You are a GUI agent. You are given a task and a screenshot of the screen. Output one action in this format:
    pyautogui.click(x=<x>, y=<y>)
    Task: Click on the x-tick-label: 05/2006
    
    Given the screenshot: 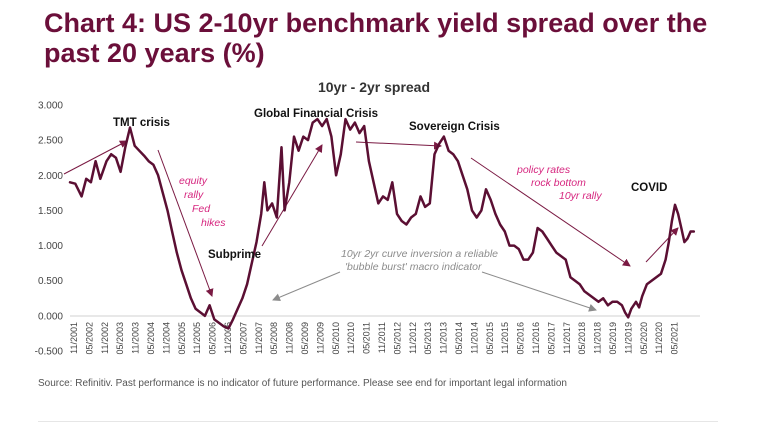 What is the action you would take?
    pyautogui.click(x=213, y=338)
    